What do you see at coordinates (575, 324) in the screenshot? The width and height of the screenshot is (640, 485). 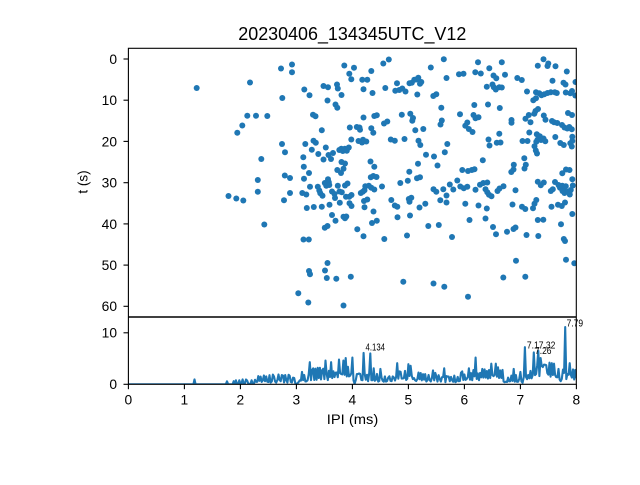 I see `svg-text: 7.79` at bounding box center [575, 324].